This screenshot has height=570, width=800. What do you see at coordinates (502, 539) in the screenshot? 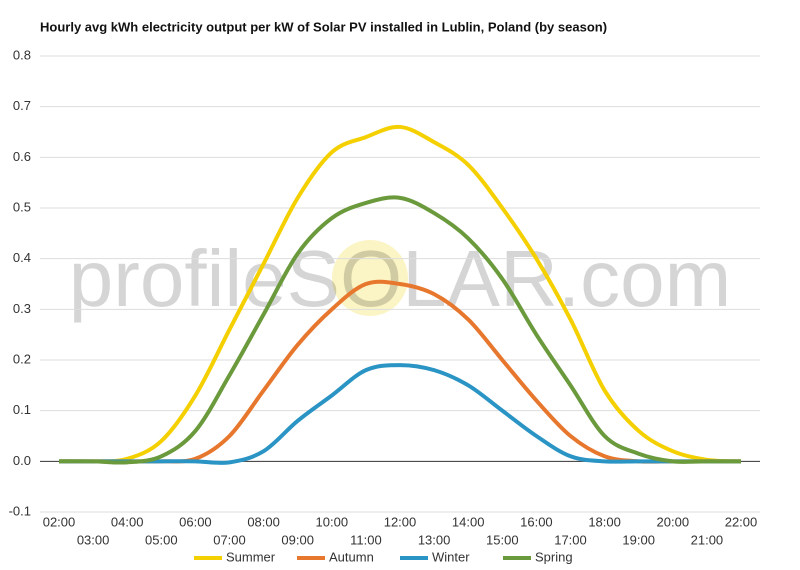
I see `x-tick-label: 15:00` at bounding box center [502, 539].